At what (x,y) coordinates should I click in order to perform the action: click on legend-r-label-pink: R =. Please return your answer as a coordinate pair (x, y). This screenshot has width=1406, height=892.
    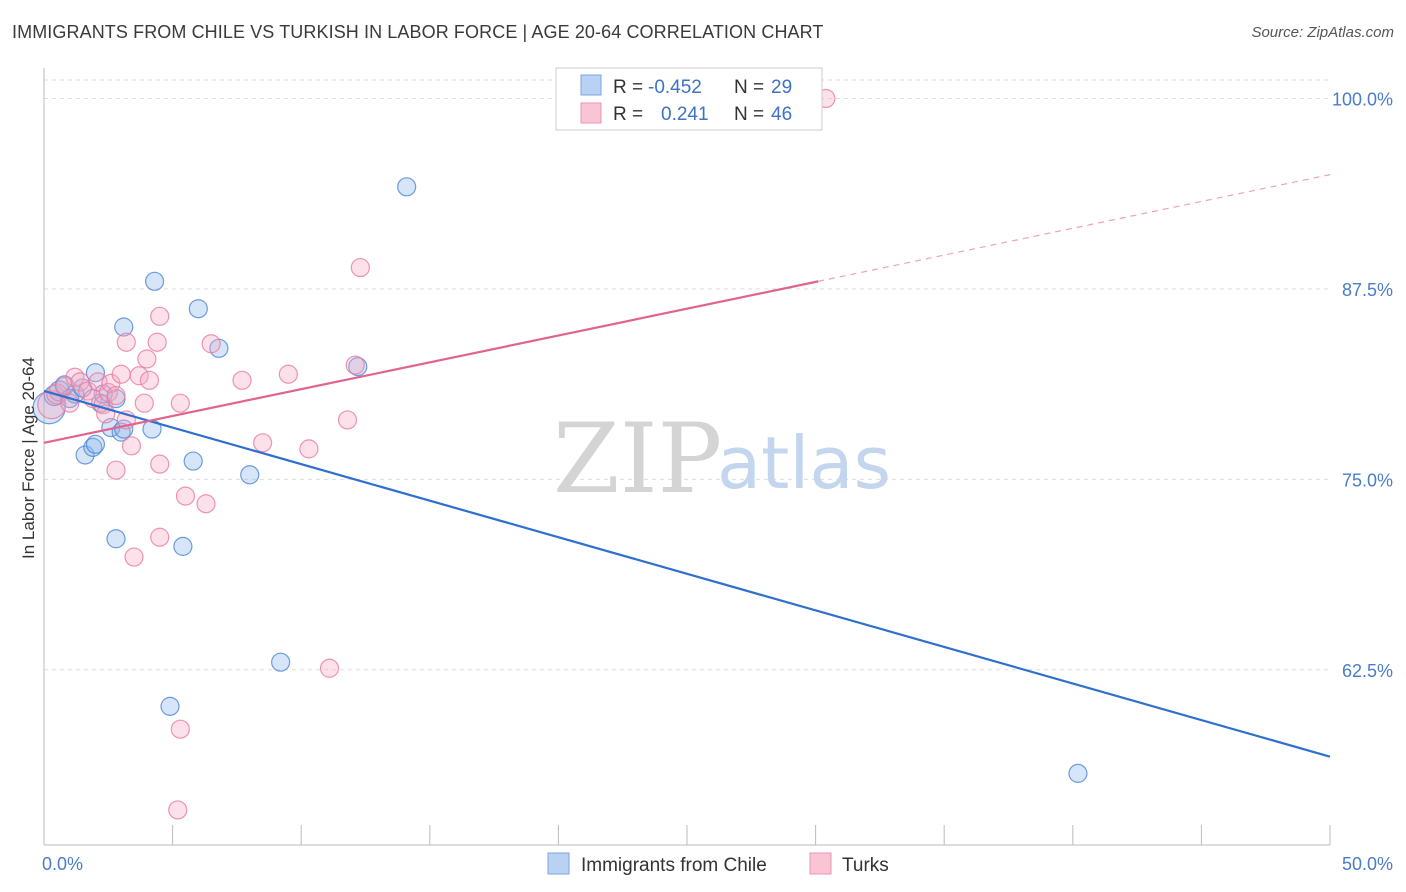
    Looking at the image, I should click on (628, 114).